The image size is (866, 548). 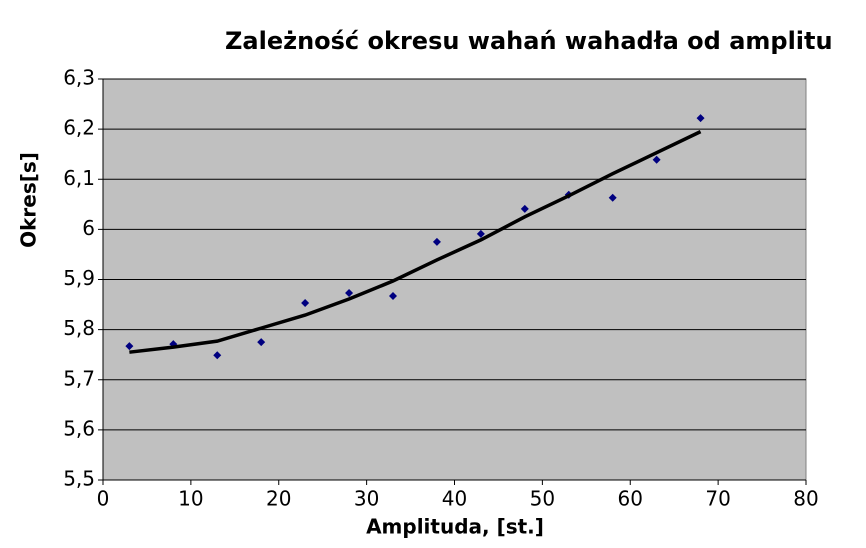 I want to click on x-tick-label: 10, so click(x=190, y=499).